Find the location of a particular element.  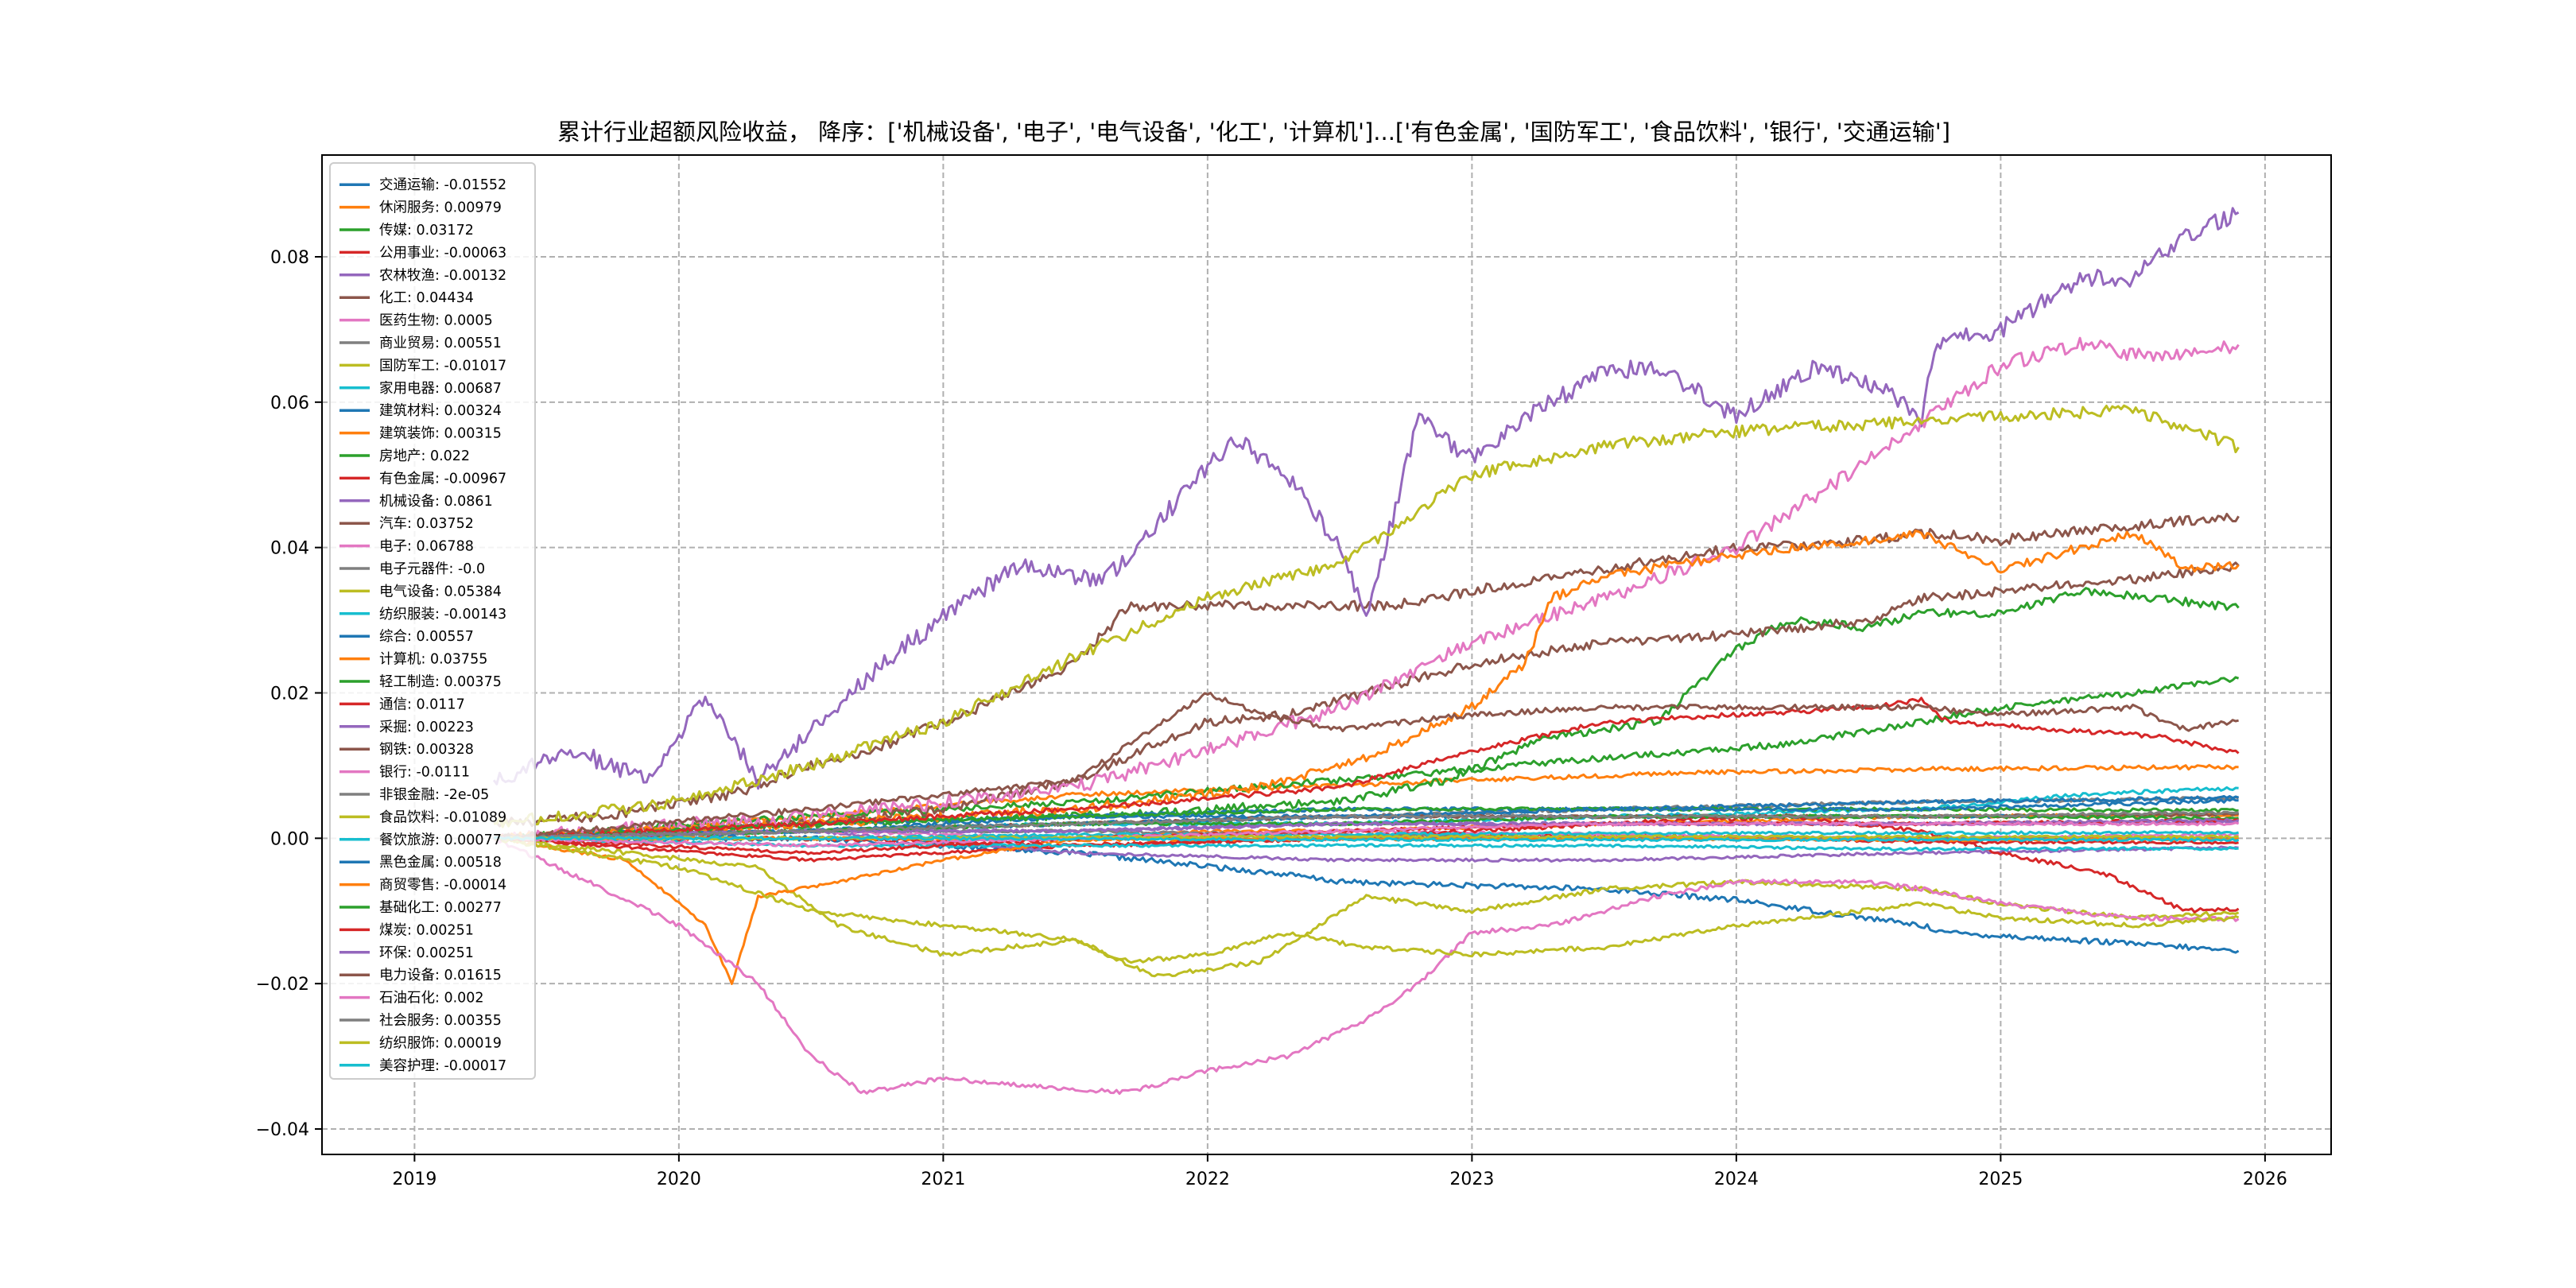

legend-label: 有色金属: -0.00967 is located at coordinates (442, 479).